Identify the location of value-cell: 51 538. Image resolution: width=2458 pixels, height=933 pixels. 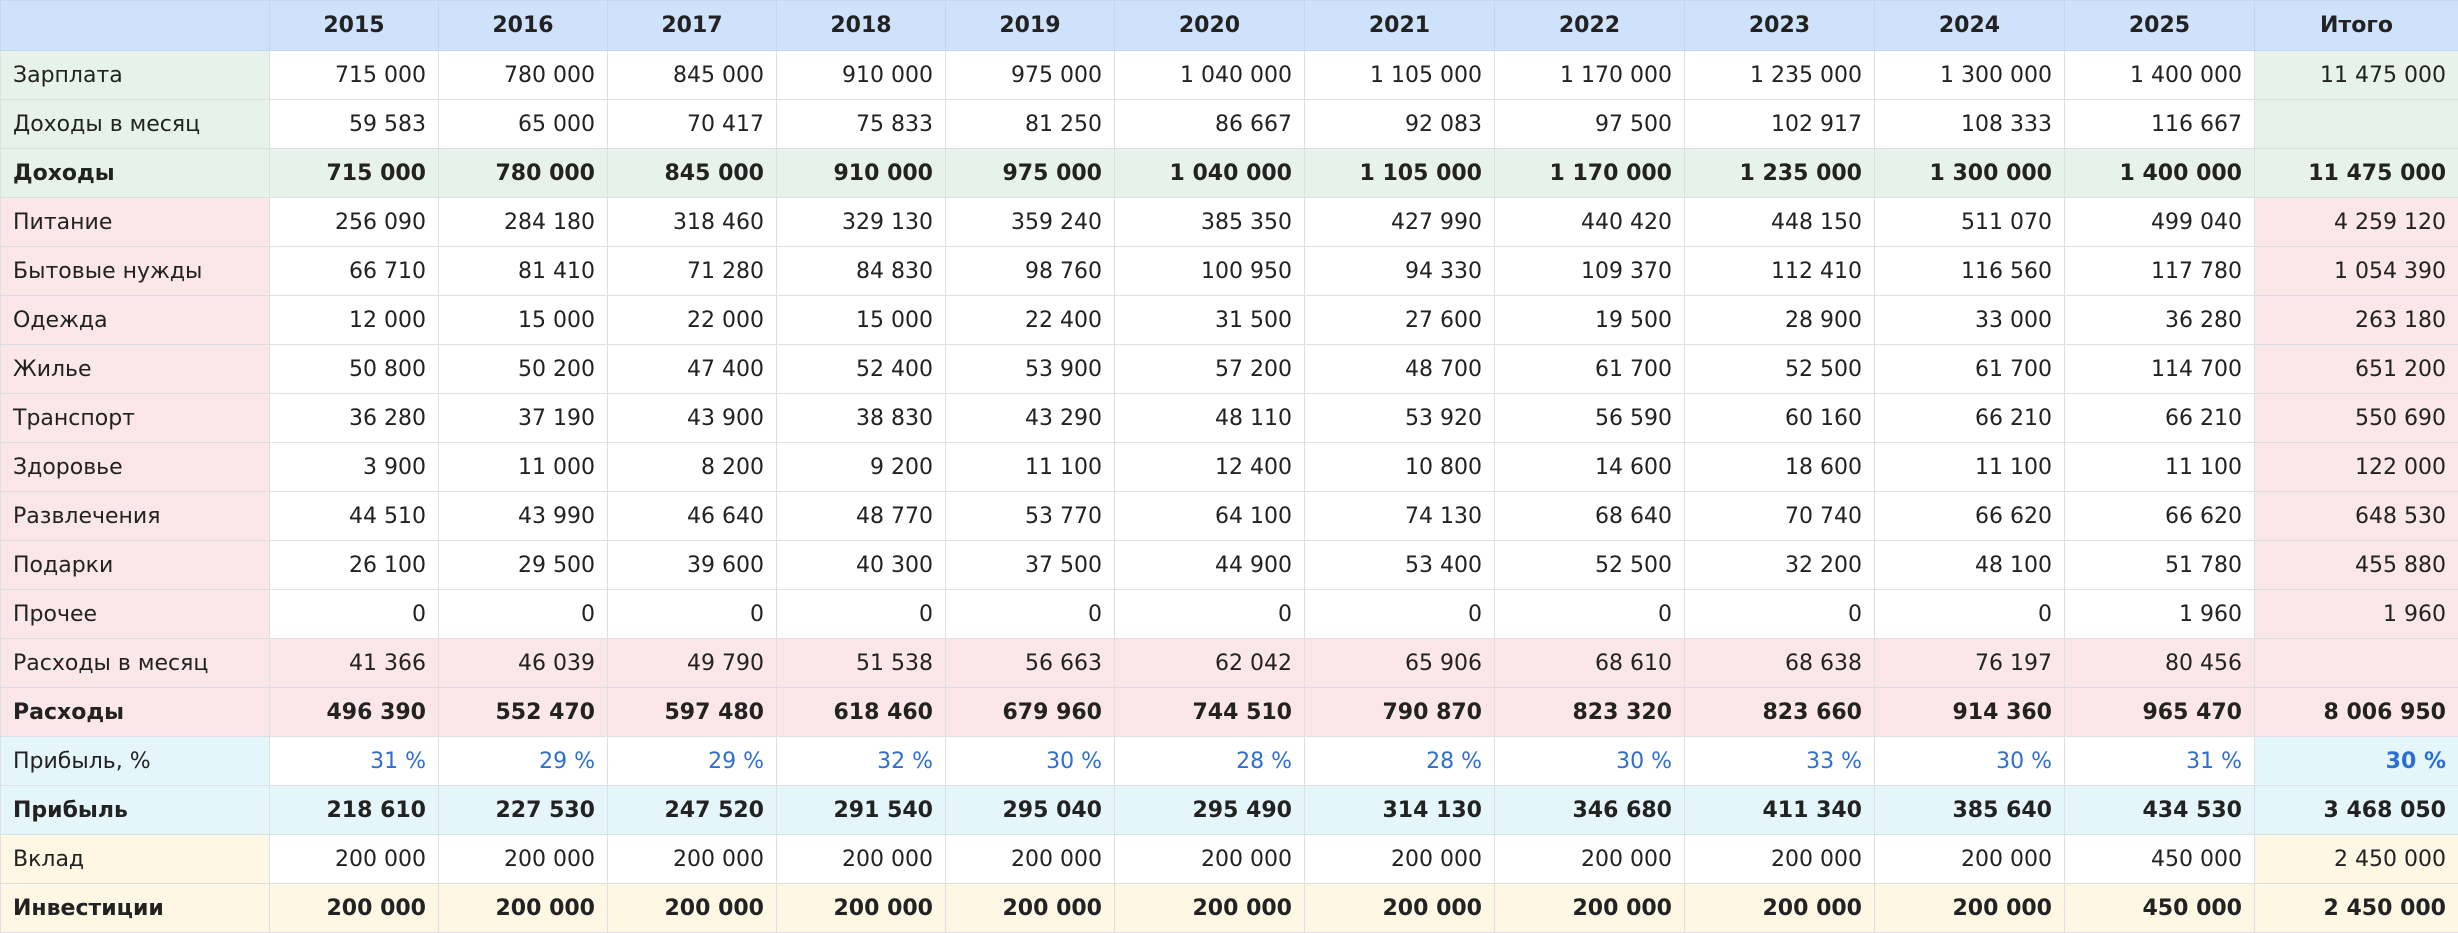
(861, 663).